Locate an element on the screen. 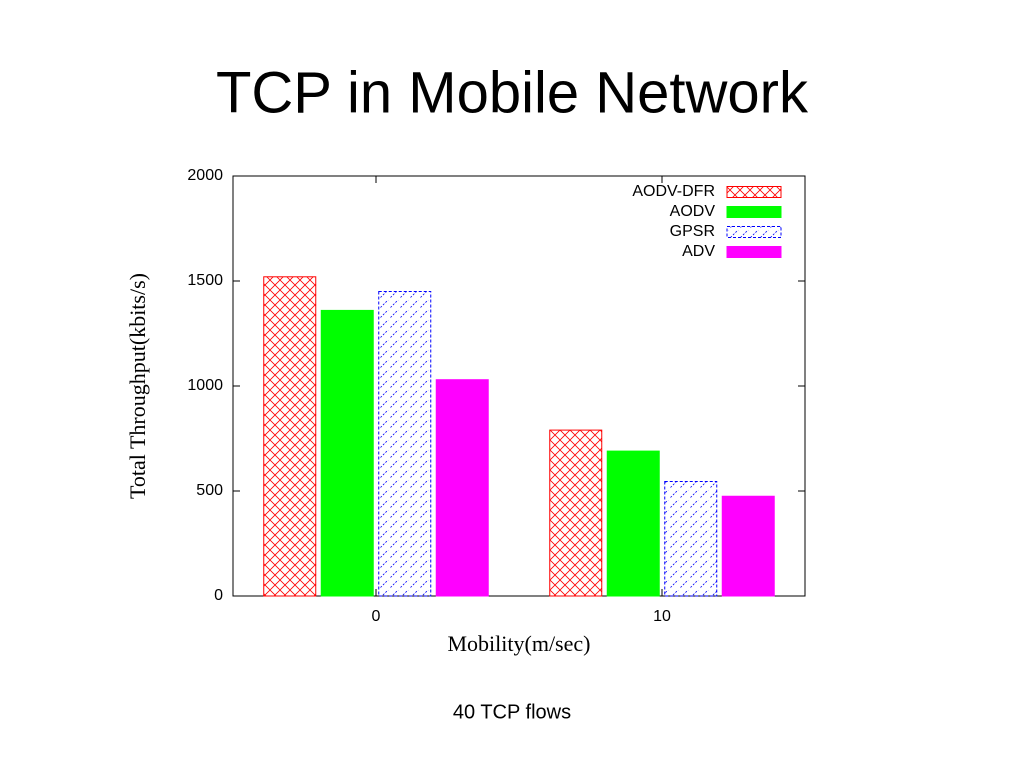  y-tick-label: 500 is located at coordinates (209, 490).